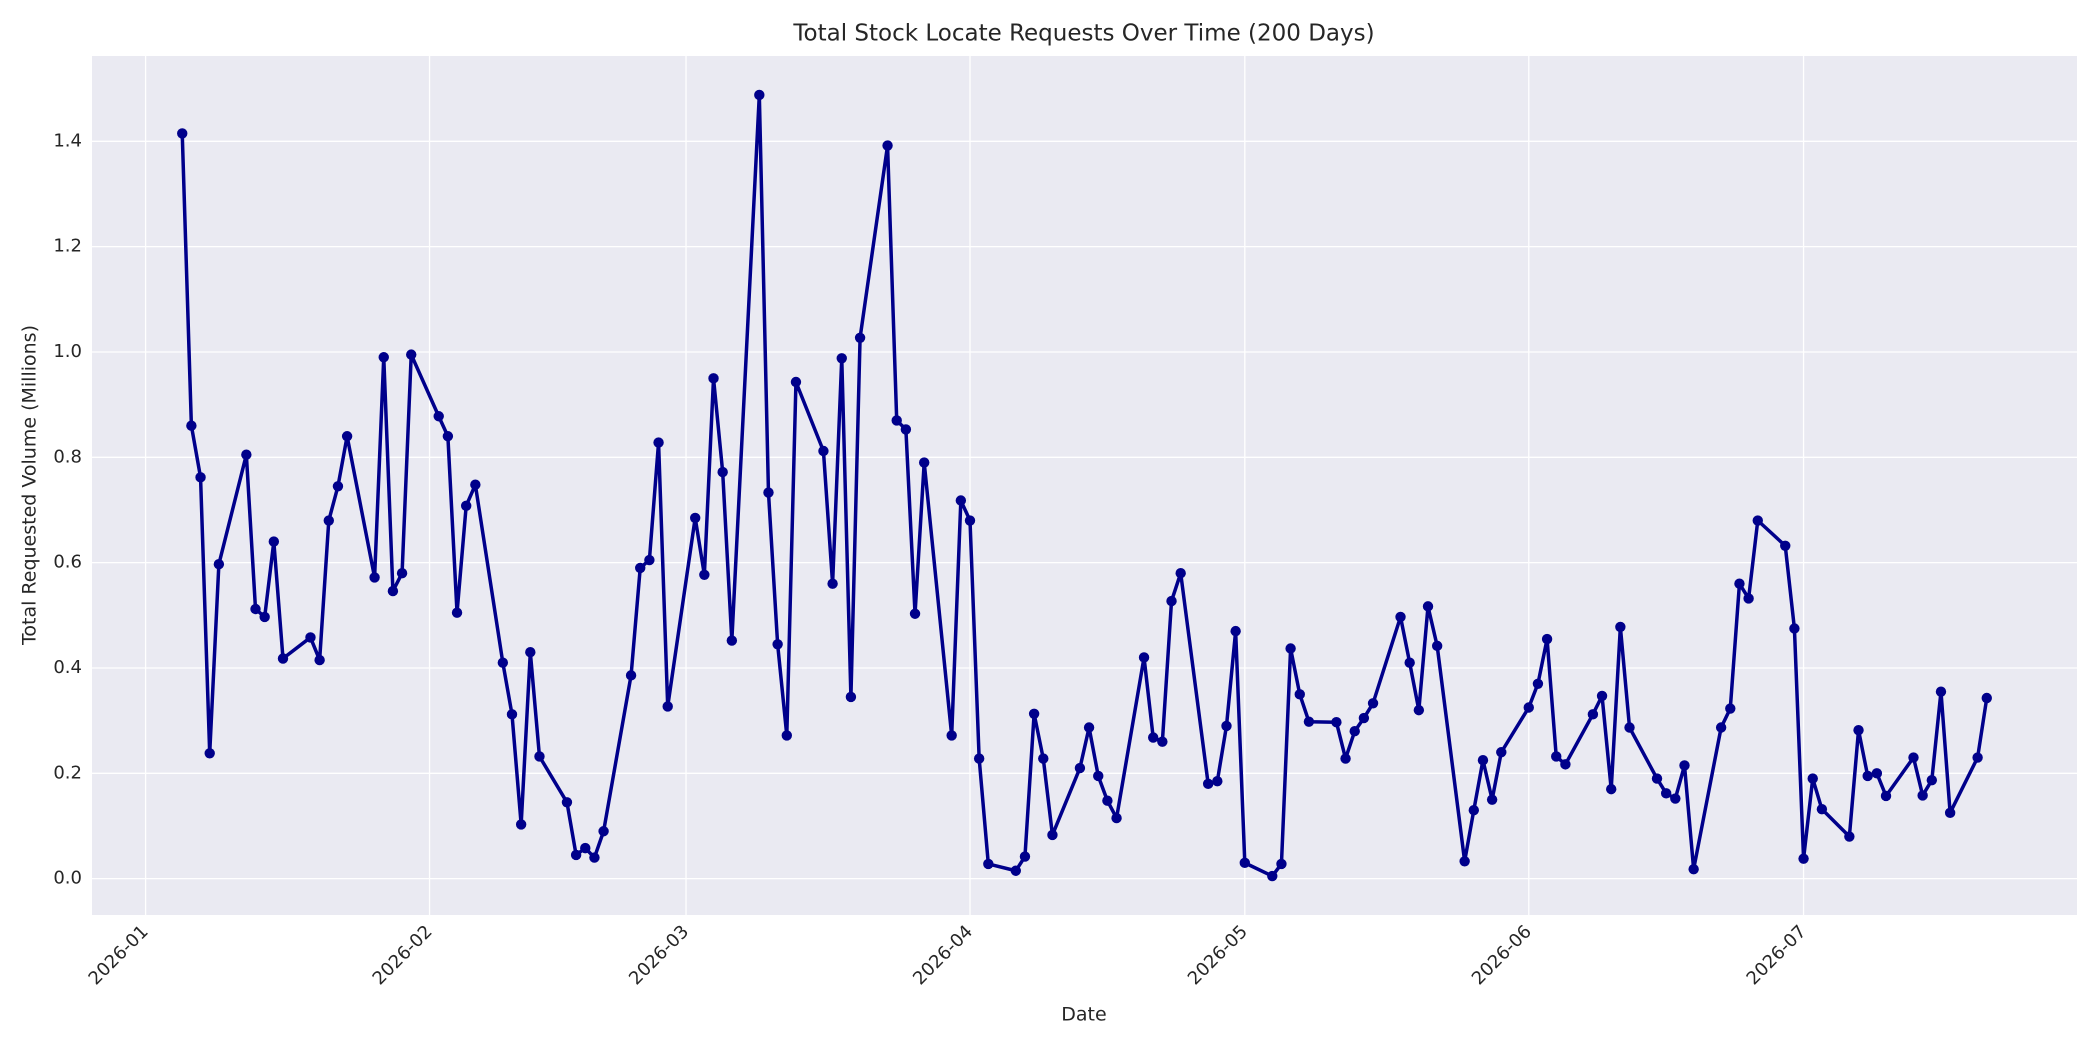 The width and height of the screenshot is (2100, 1050). Describe the element at coordinates (403, 955) in the screenshot. I see `x-tick-label: 2026-02` at that location.